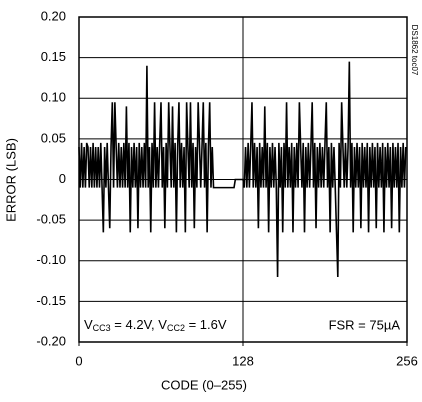  What do you see at coordinates (53, 56) in the screenshot?
I see `y-tick-label: 0.15` at bounding box center [53, 56].